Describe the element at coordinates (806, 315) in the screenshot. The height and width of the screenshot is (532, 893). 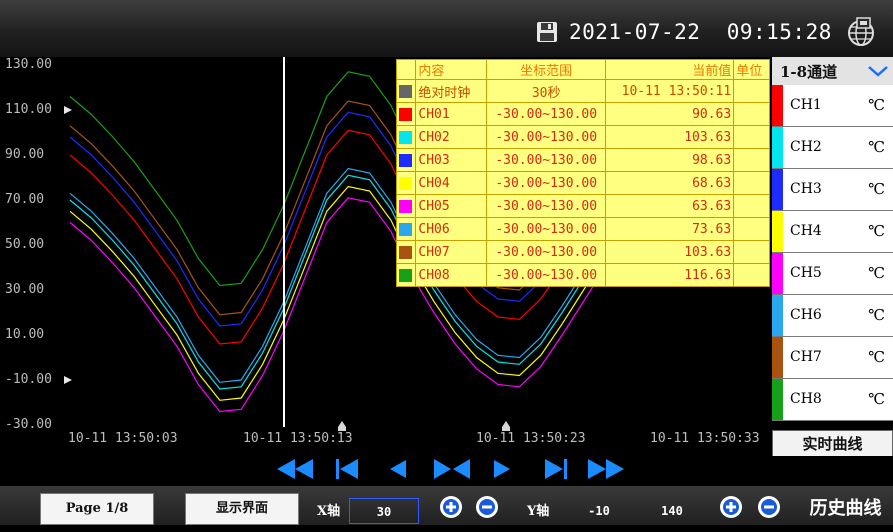
I see `channel-label: CH6` at that location.